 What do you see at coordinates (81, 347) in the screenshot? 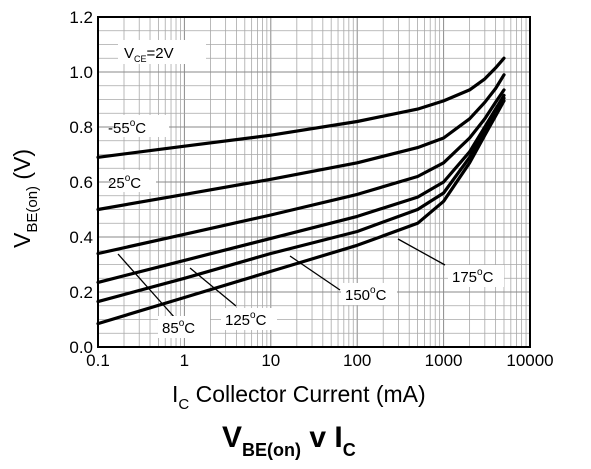
I see `y-tick-label: 0.0` at bounding box center [81, 347].